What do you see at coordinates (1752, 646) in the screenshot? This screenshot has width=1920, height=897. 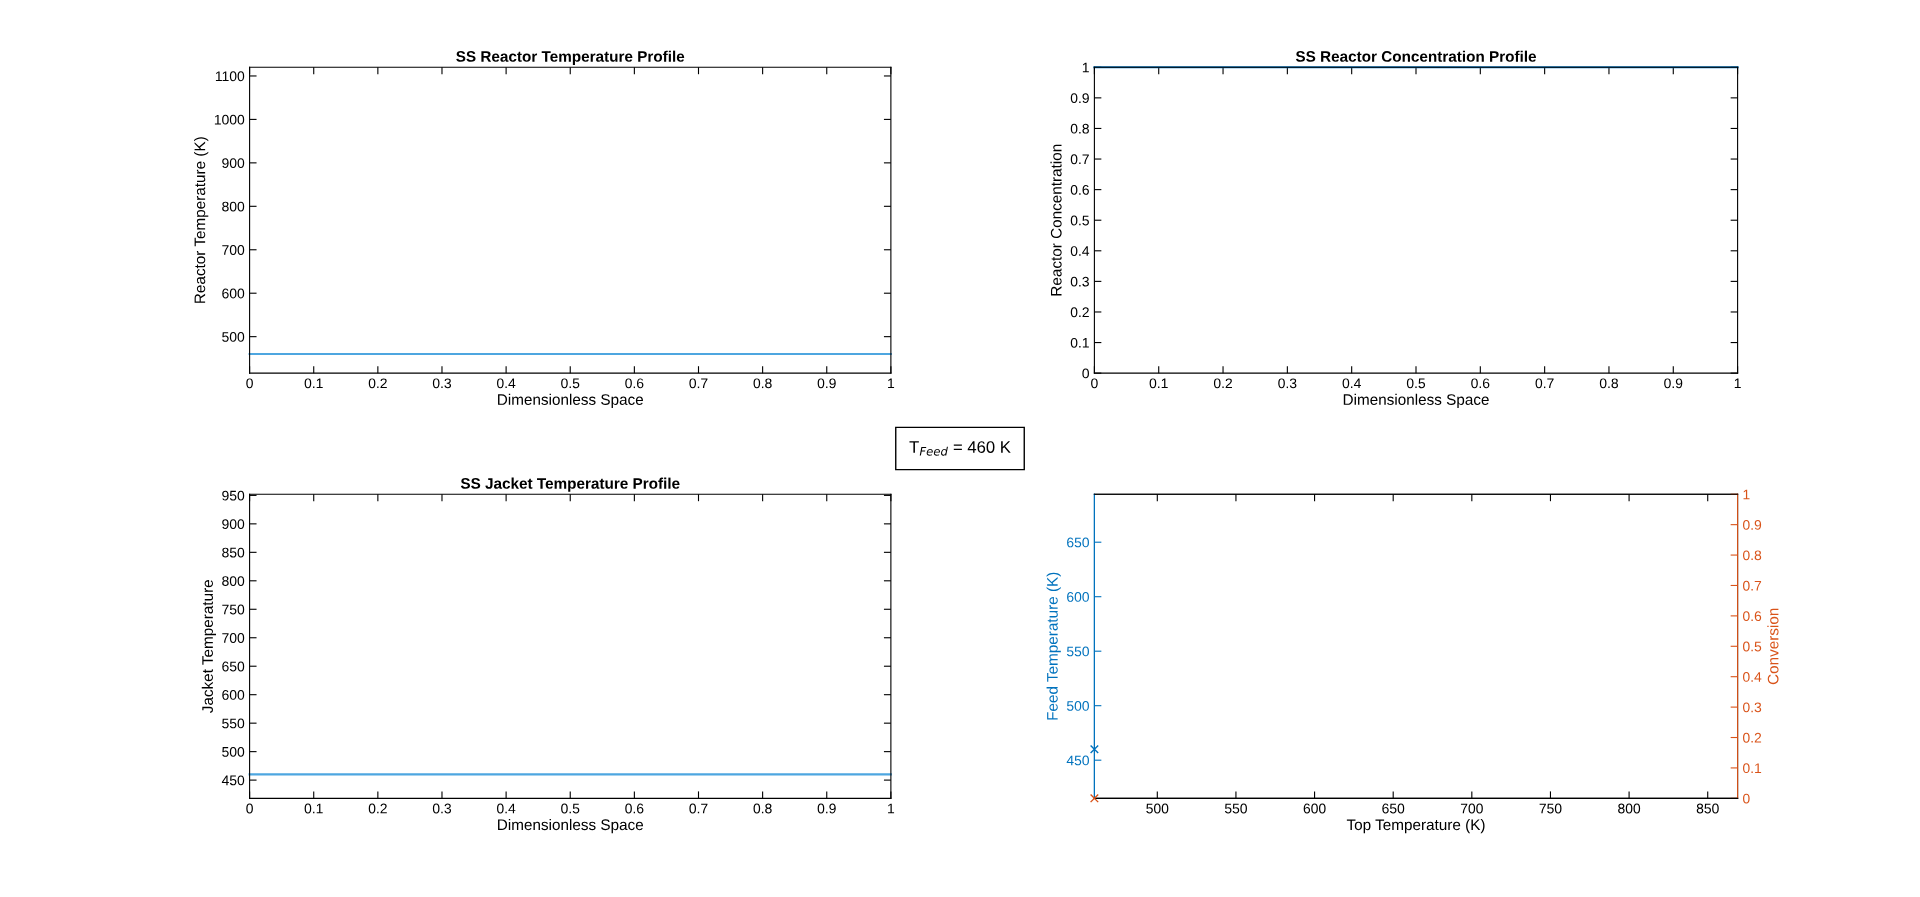 I see `y2-tick-label: 0.5` at bounding box center [1752, 646].